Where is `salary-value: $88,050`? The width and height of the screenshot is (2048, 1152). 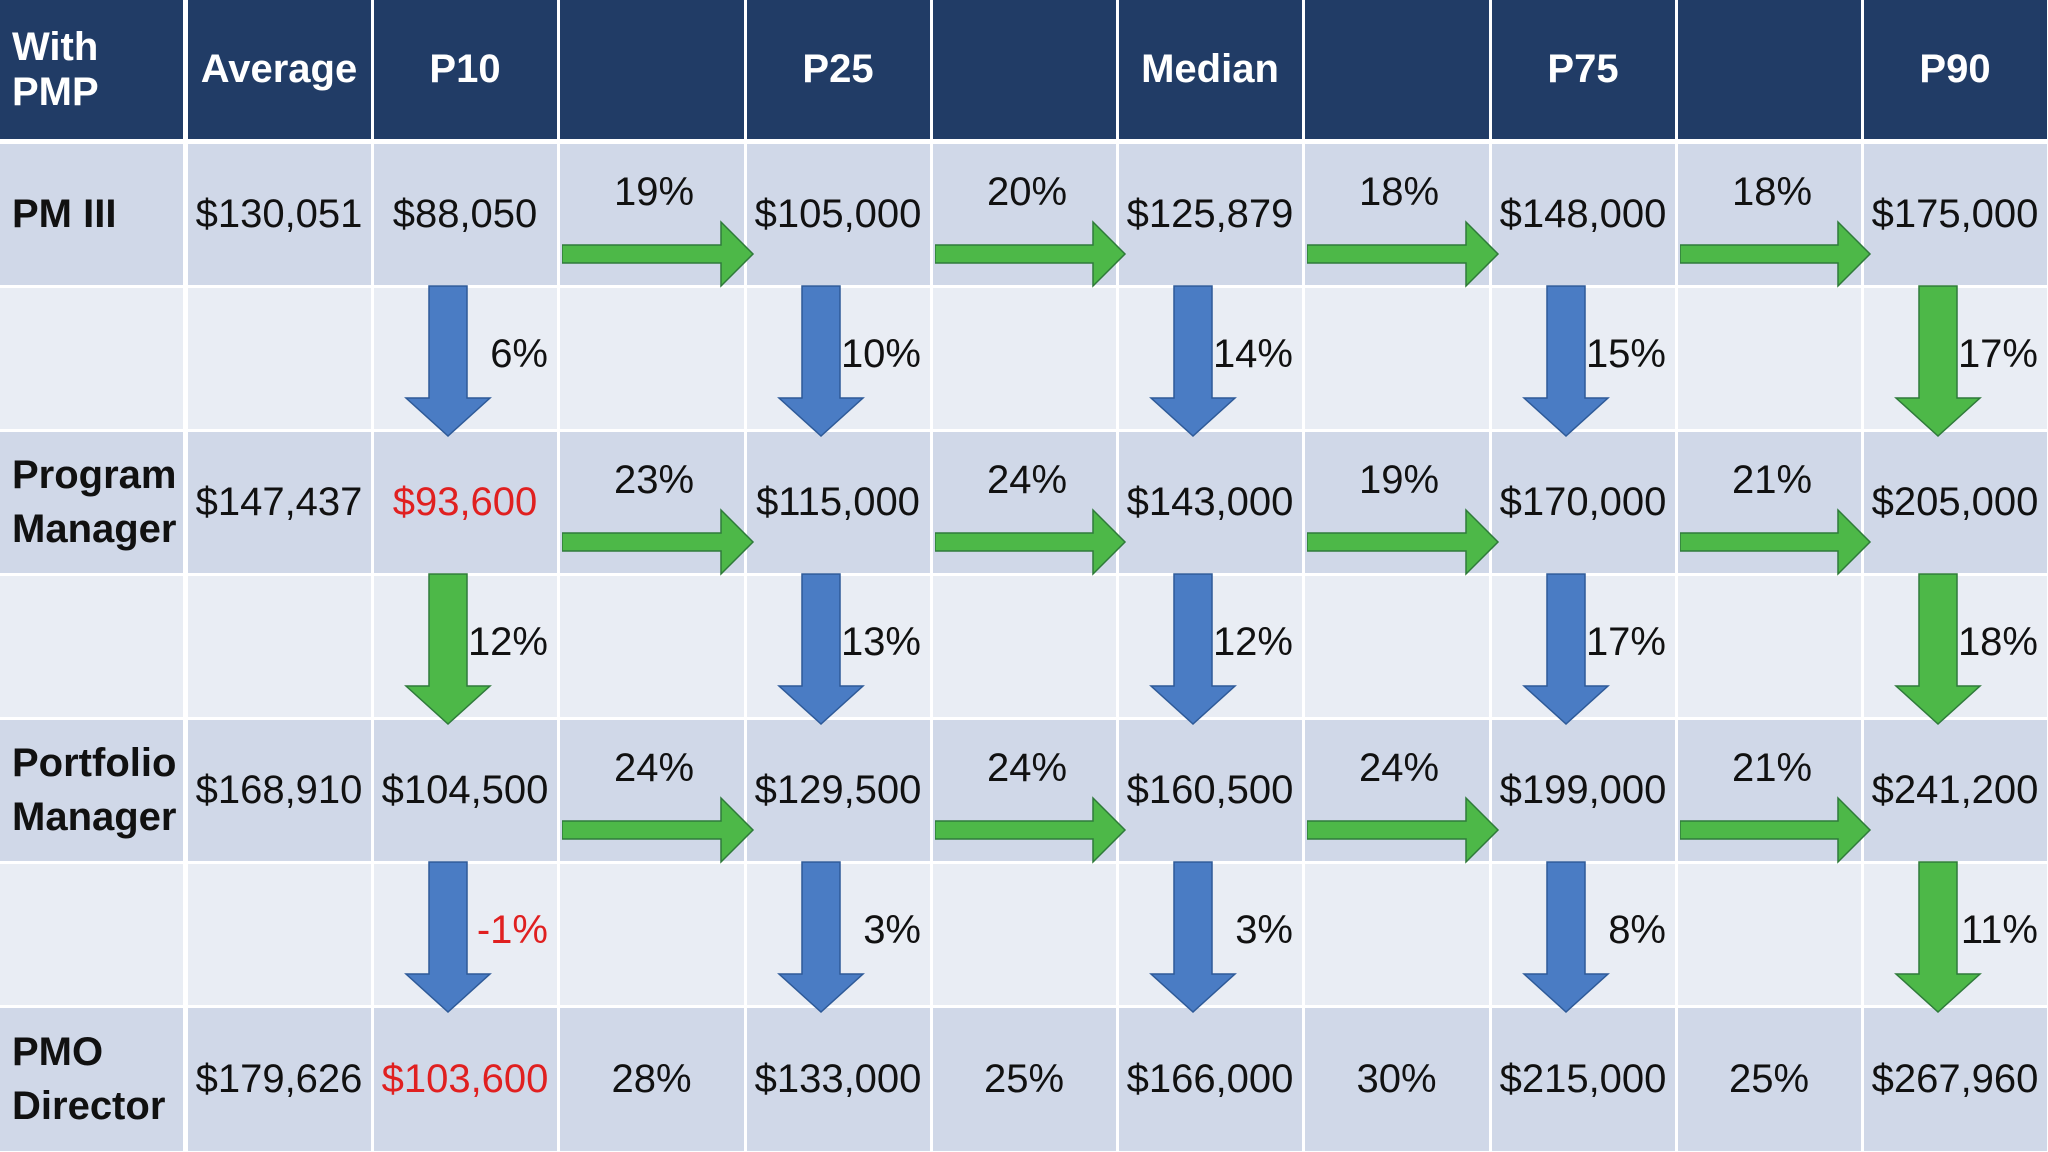
salary-value: $88,050 is located at coordinates (465, 214).